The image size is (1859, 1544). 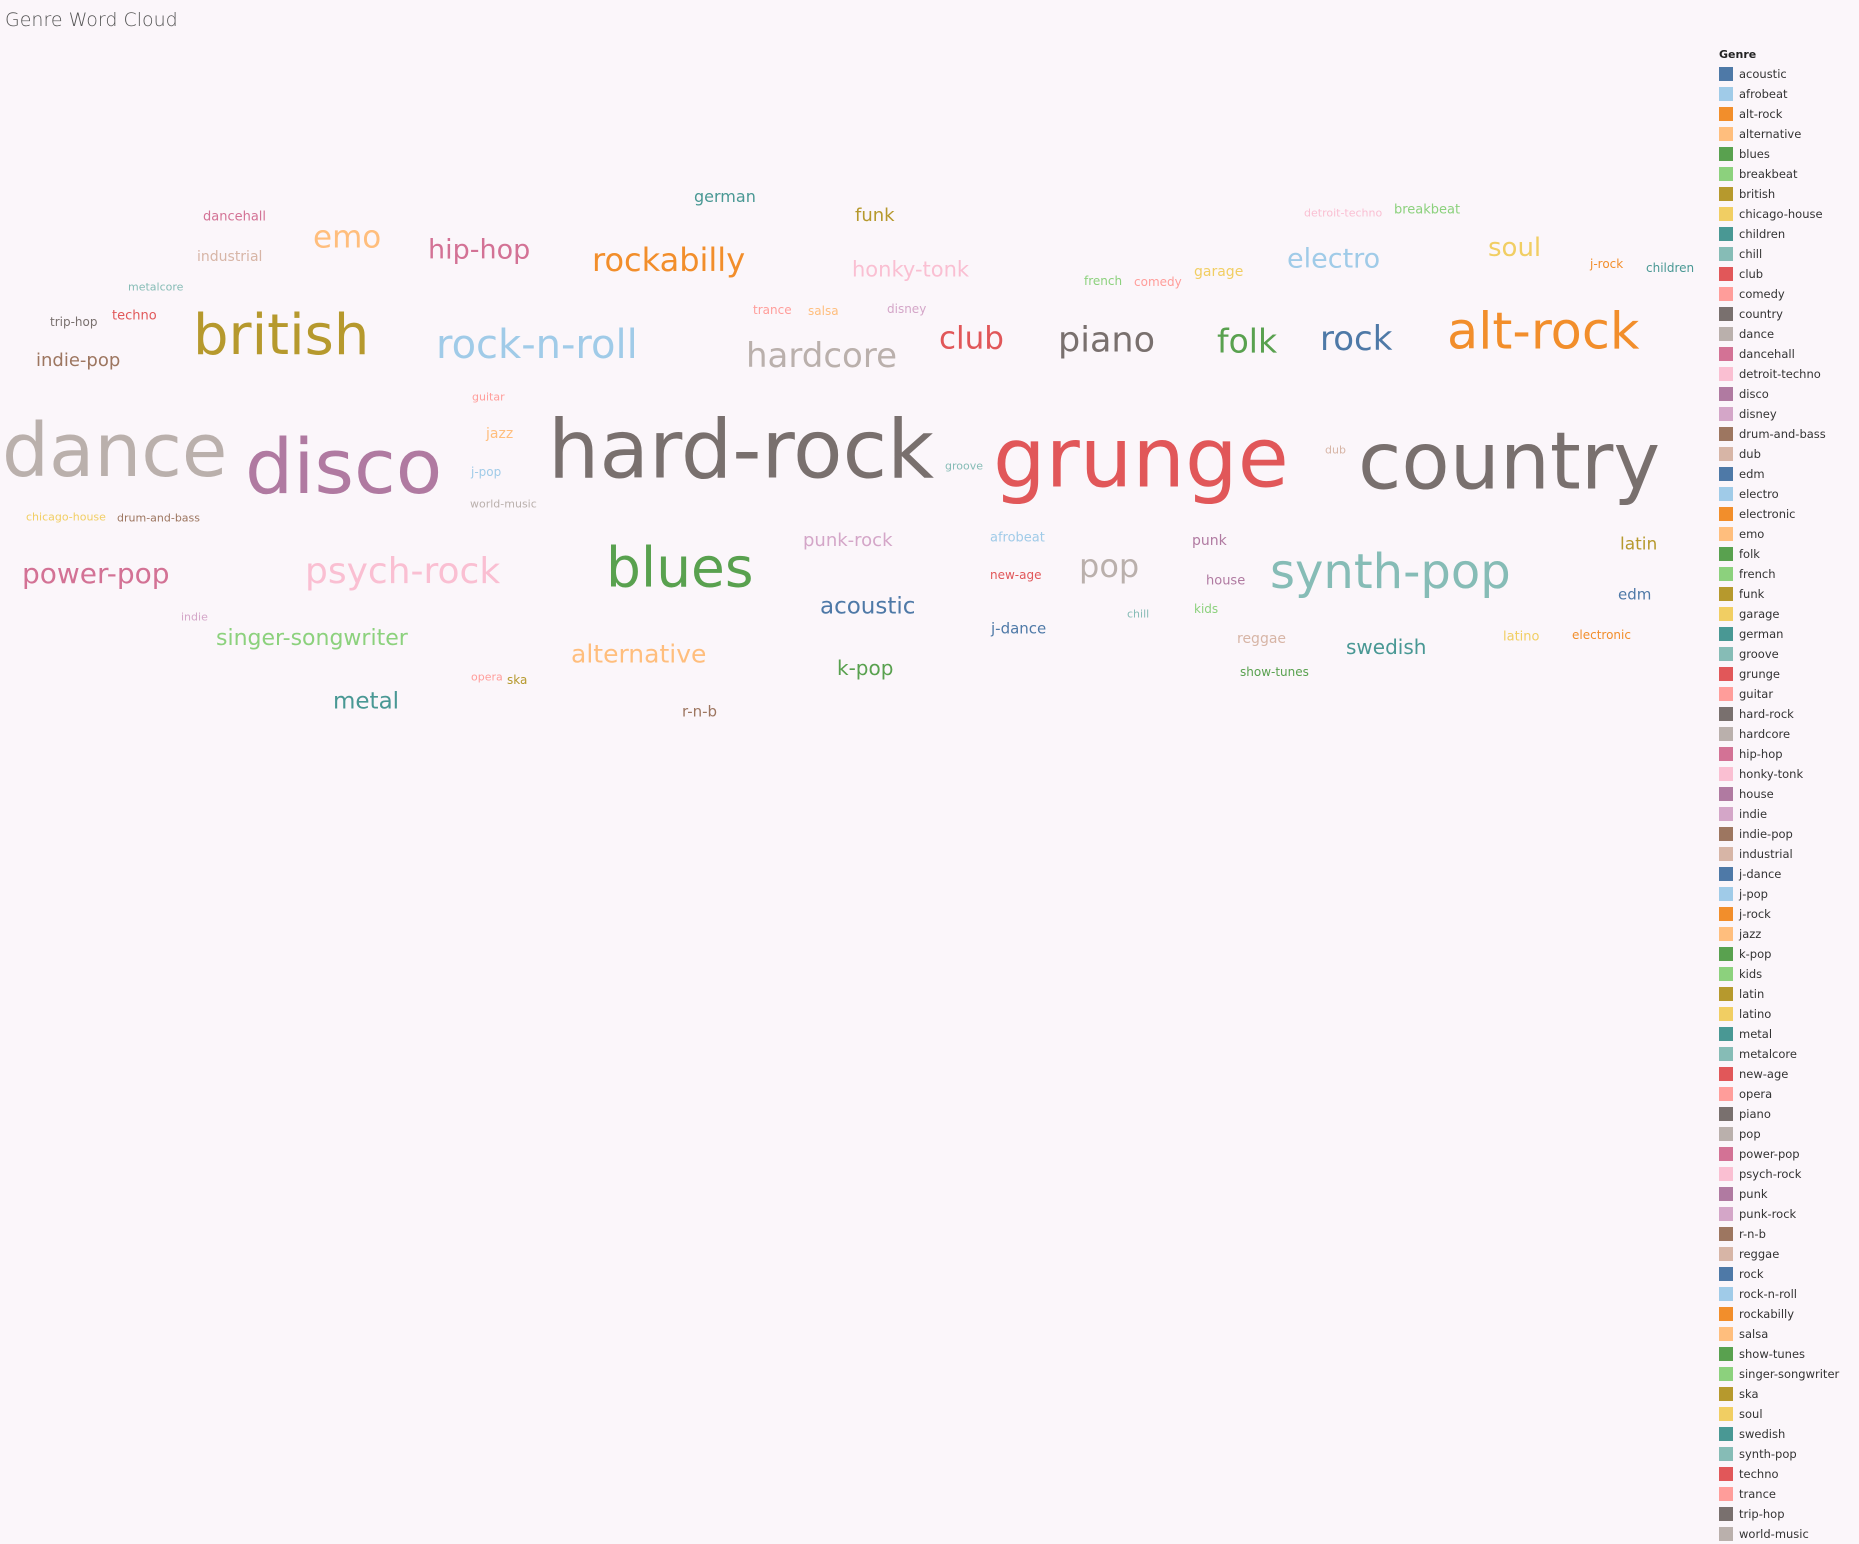 What do you see at coordinates (1789, 694) in the screenshot?
I see `legend-item-guitar: guitar` at bounding box center [1789, 694].